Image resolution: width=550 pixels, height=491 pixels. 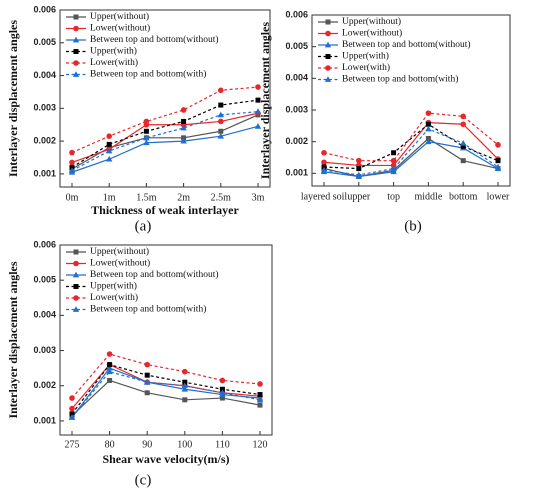 I want to click on x-tick-label: 2.5m, so click(x=221, y=197).